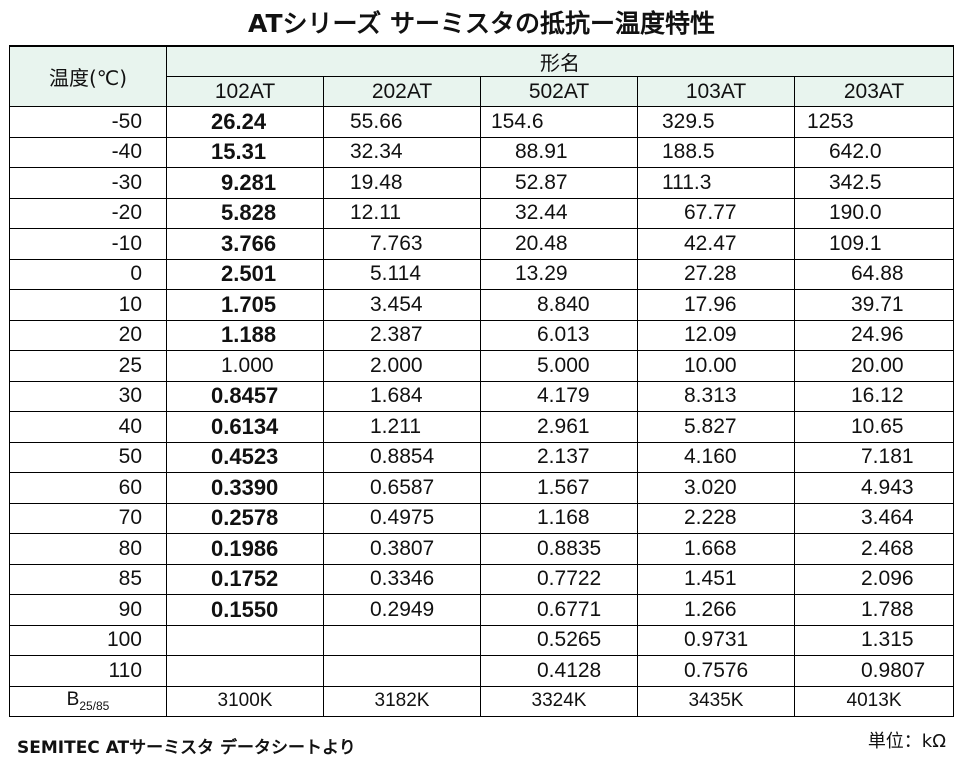 The width and height of the screenshot is (963, 764). I want to click on resistance-cell: 16.12, so click(874, 396).